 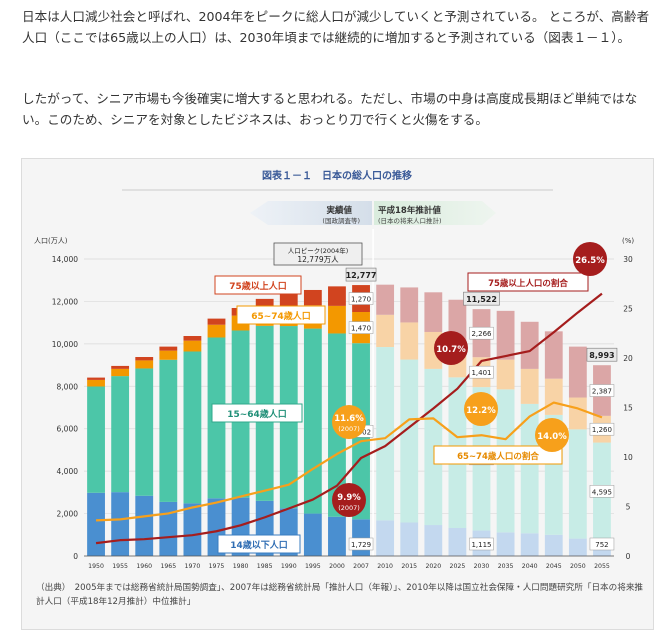 What do you see at coordinates (433, 566) in the screenshot?
I see `x-tick-label: 2020` at bounding box center [433, 566].